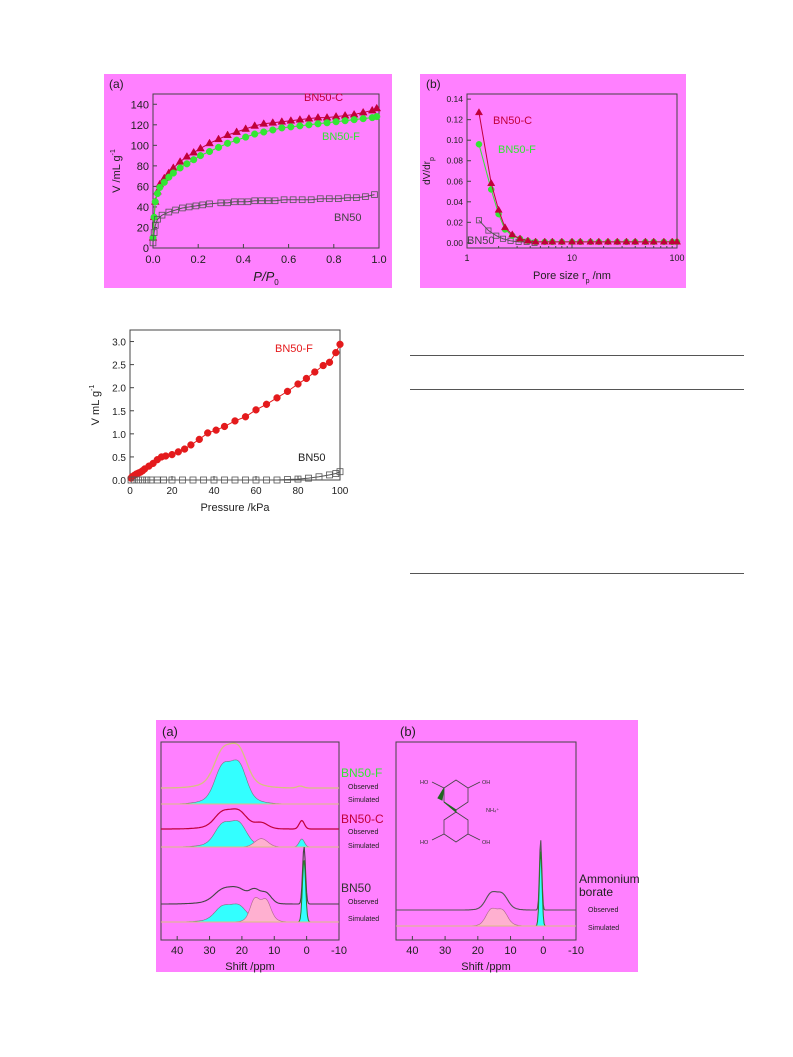 This screenshot has width=793, height=1057. What do you see at coordinates (497, 917) in the screenshot?
I see `ab-simulated-fill` at bounding box center [497, 917].